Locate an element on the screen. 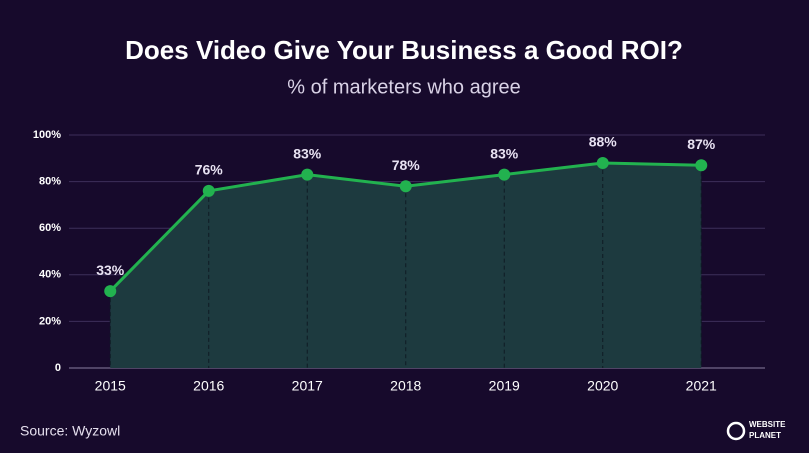  logo-icon is located at coordinates (736, 431).